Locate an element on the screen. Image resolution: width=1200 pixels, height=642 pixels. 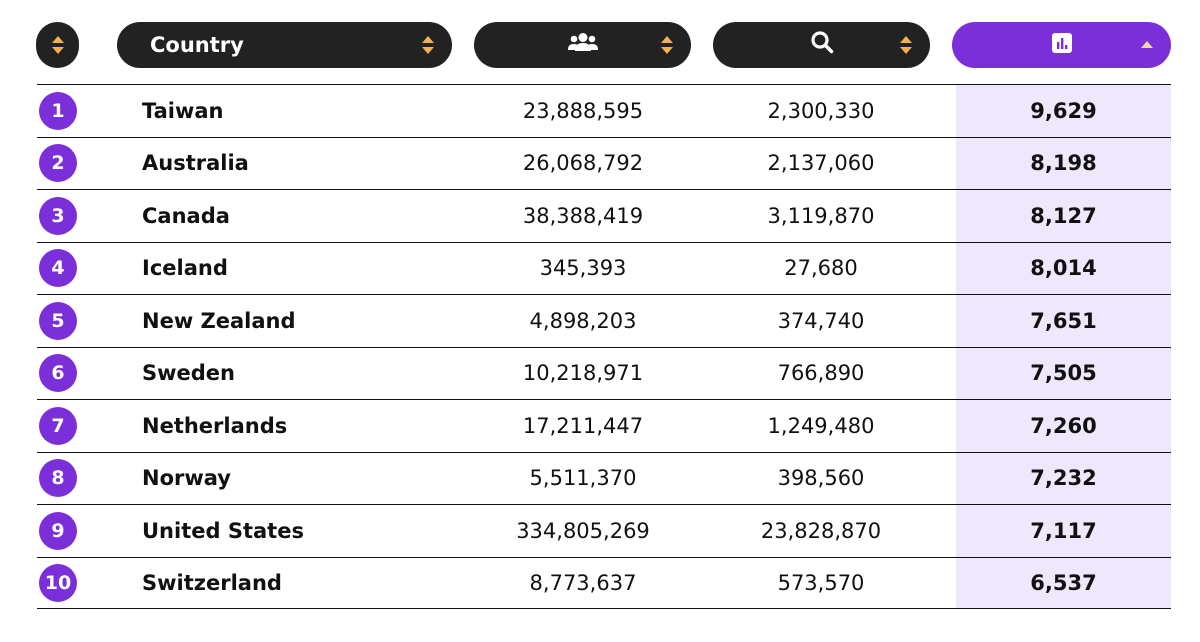
score-value: 6,537 is located at coordinates (1063, 582).